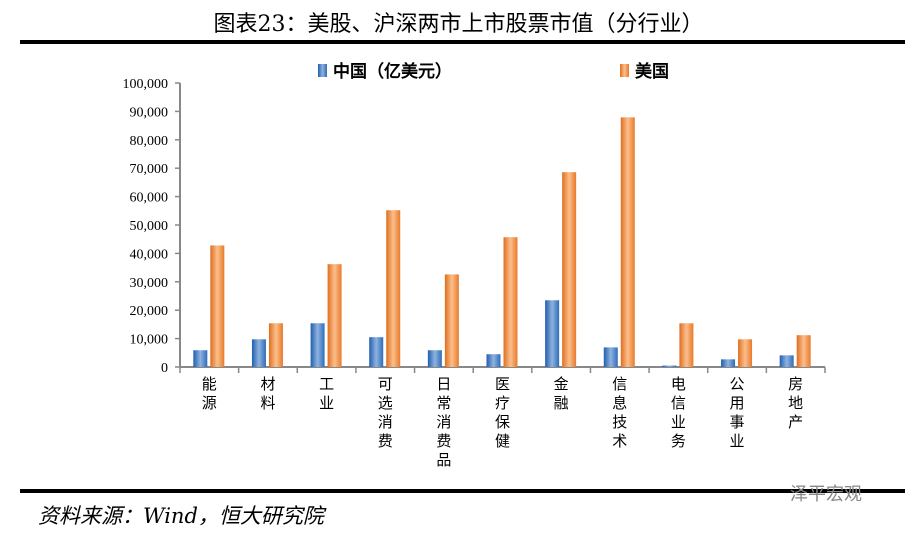 Image resolution: width=917 pixels, height=533 pixels. I want to click on x-tick-label: 日常消费品, so click(443, 422).